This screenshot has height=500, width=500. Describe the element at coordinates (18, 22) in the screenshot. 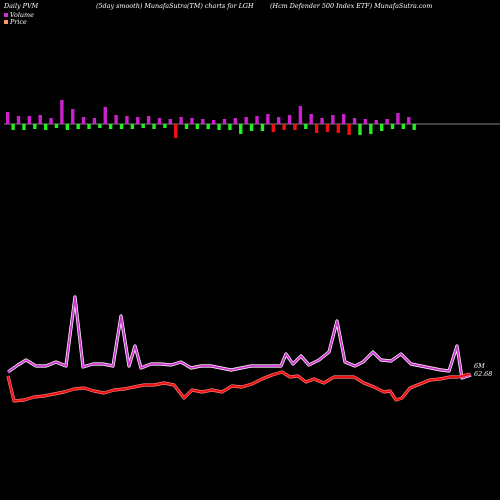

I see `legend-price-label: Price` at that location.